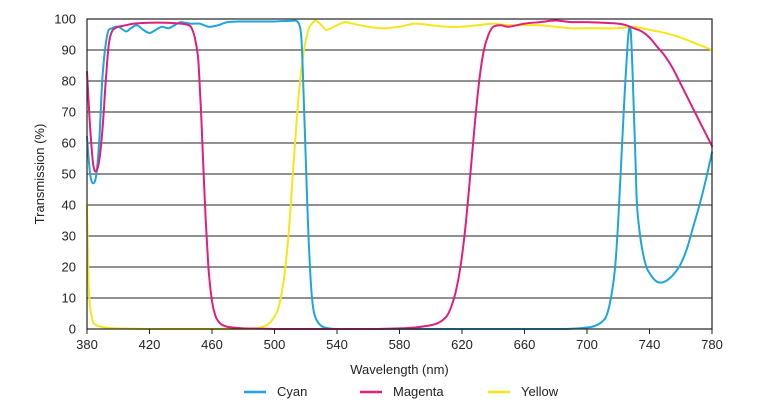 This screenshot has width=757, height=407. I want to click on x-tick-label: 380, so click(87, 344).